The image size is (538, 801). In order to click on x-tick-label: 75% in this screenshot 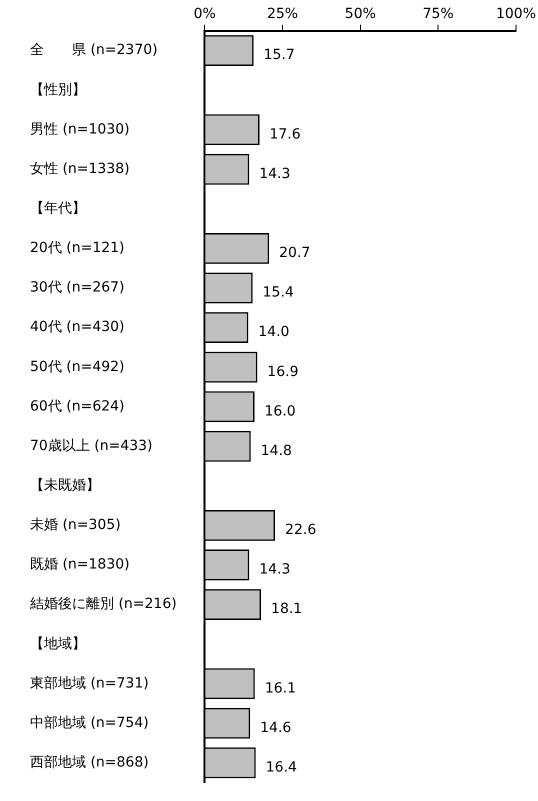, I will do `click(438, 14)`.